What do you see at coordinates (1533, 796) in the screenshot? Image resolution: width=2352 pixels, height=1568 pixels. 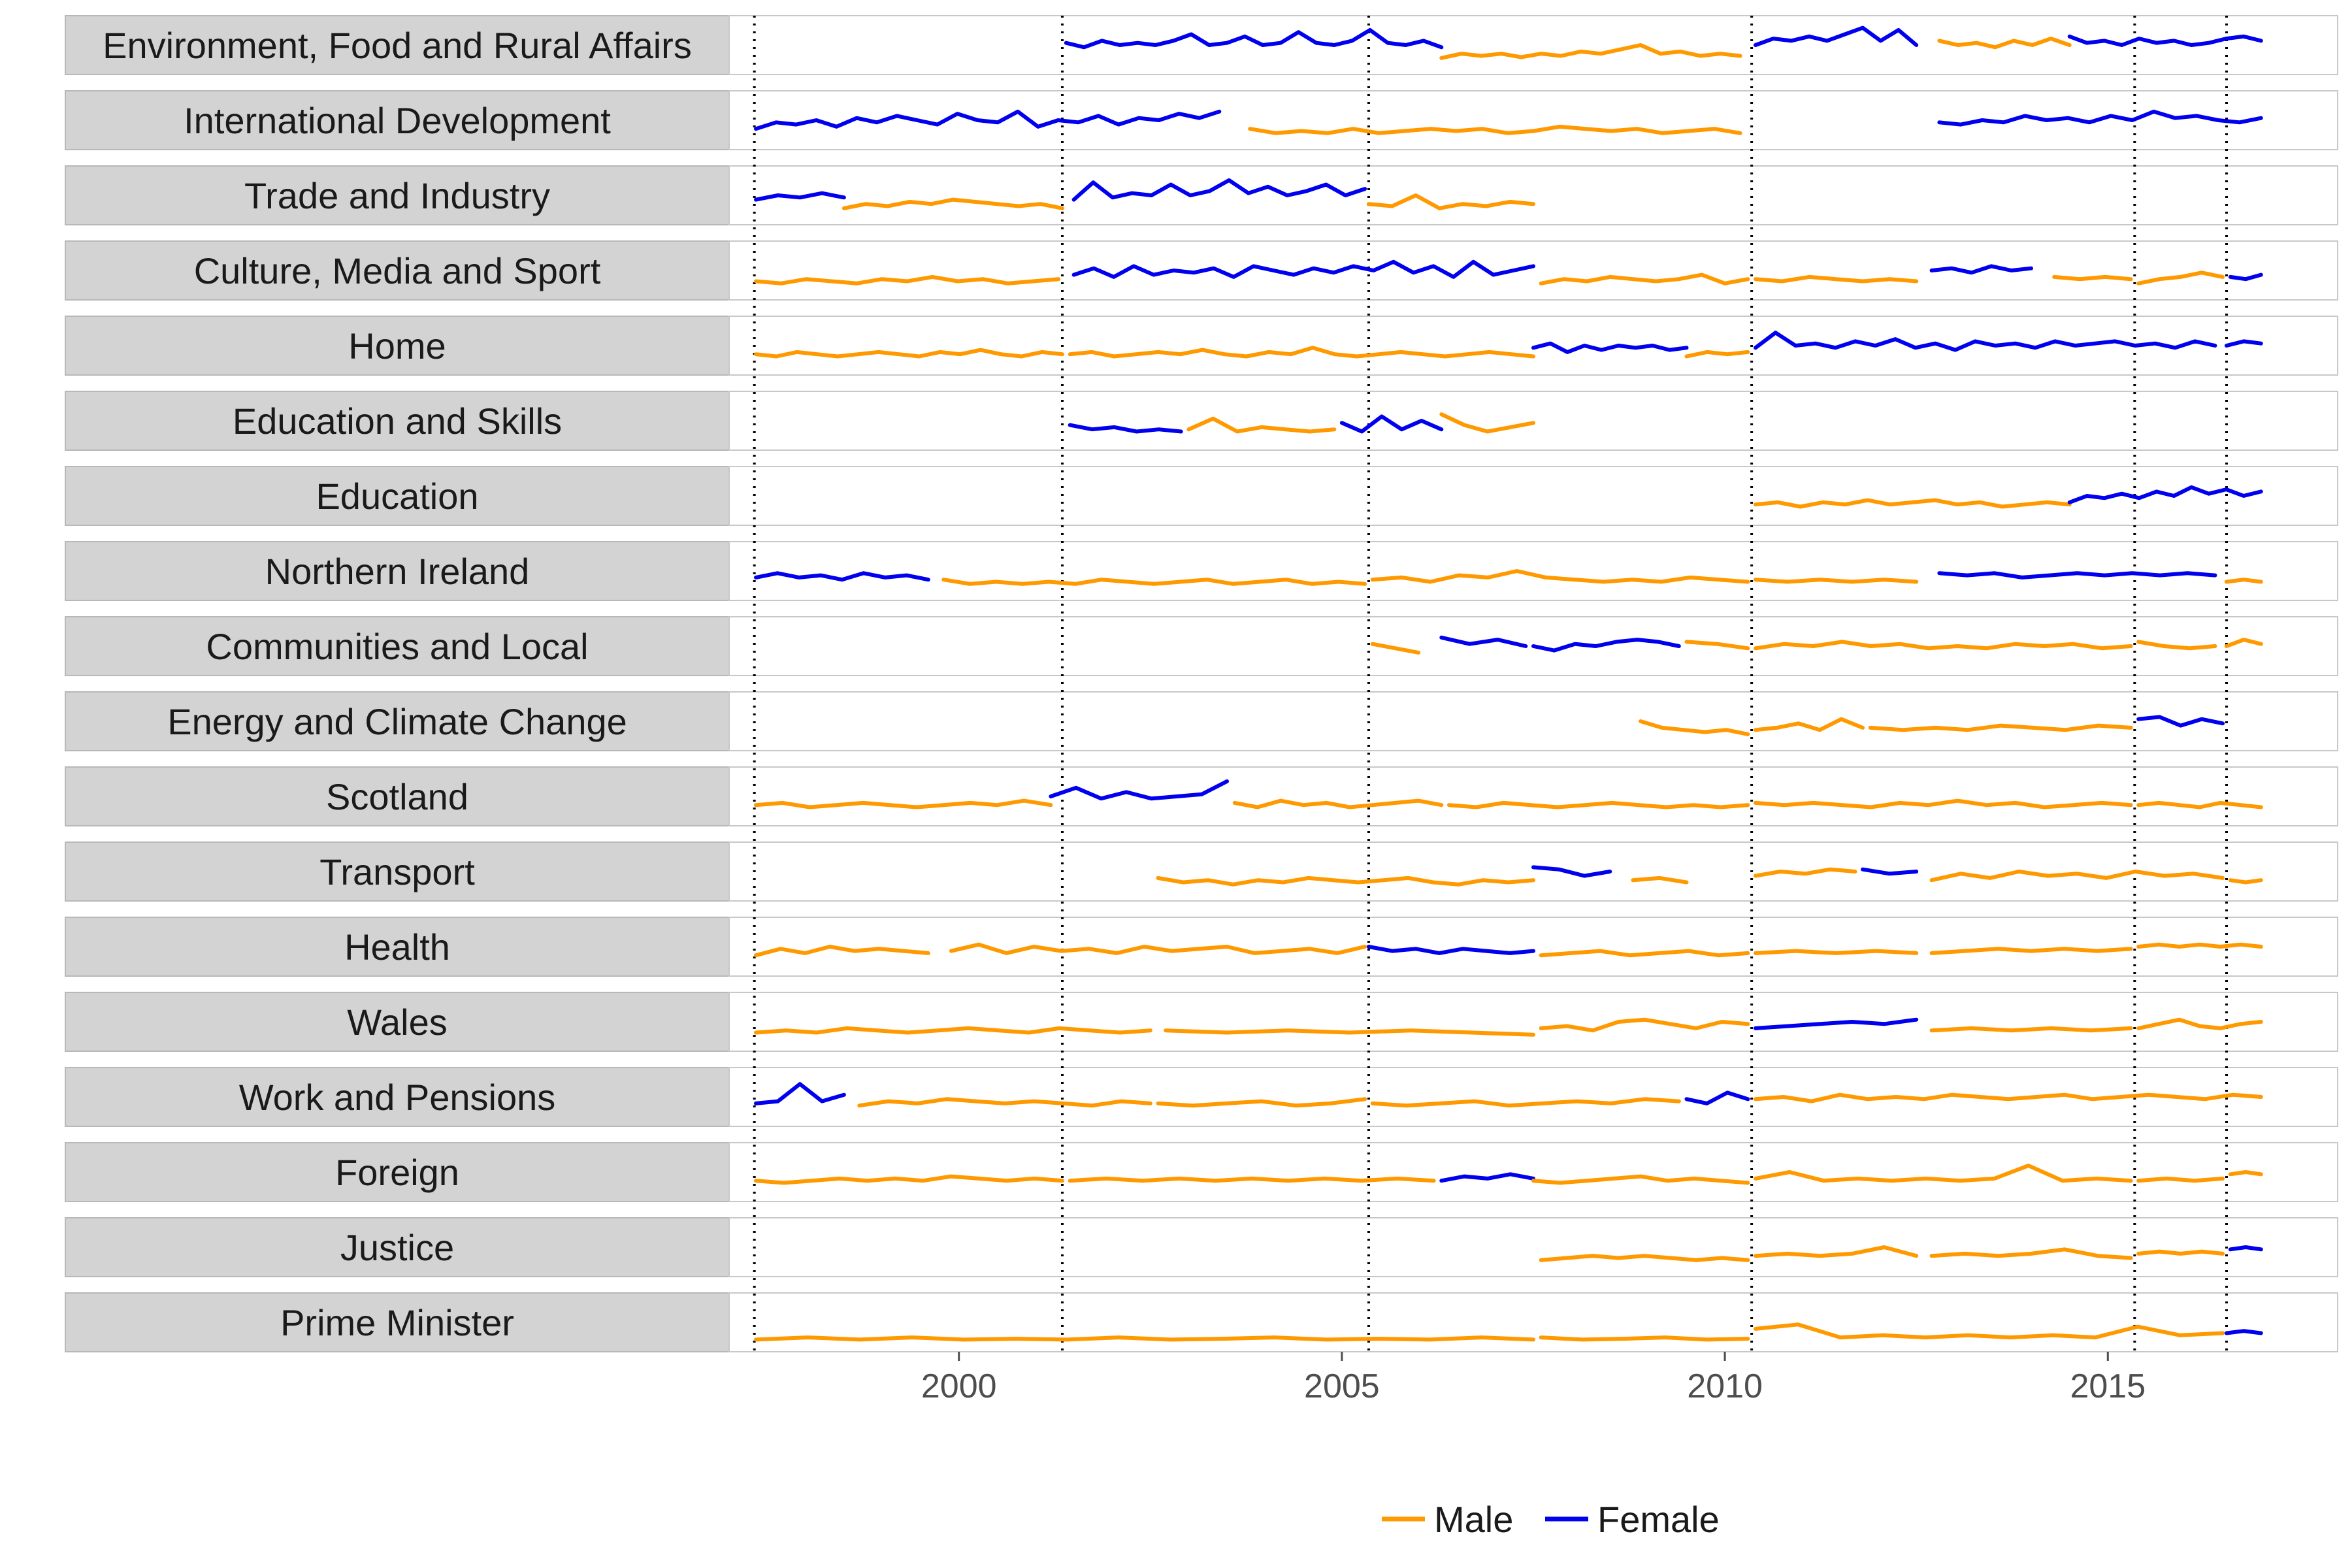 I see `panel-scotland` at bounding box center [1533, 796].